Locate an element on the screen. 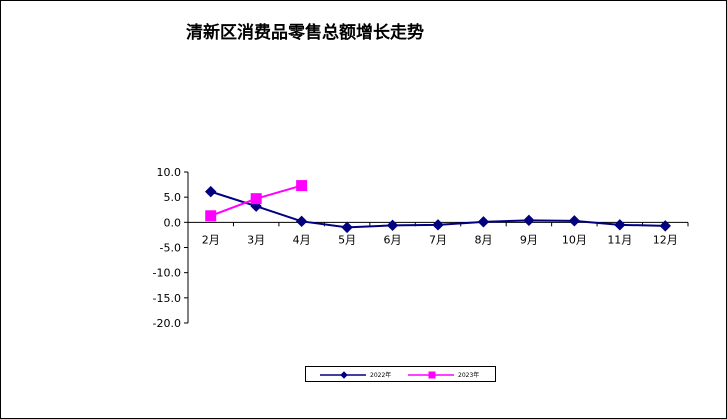 Image resolution: width=727 pixels, height=419 pixels. x-tick-label: 9月 is located at coordinates (529, 239).